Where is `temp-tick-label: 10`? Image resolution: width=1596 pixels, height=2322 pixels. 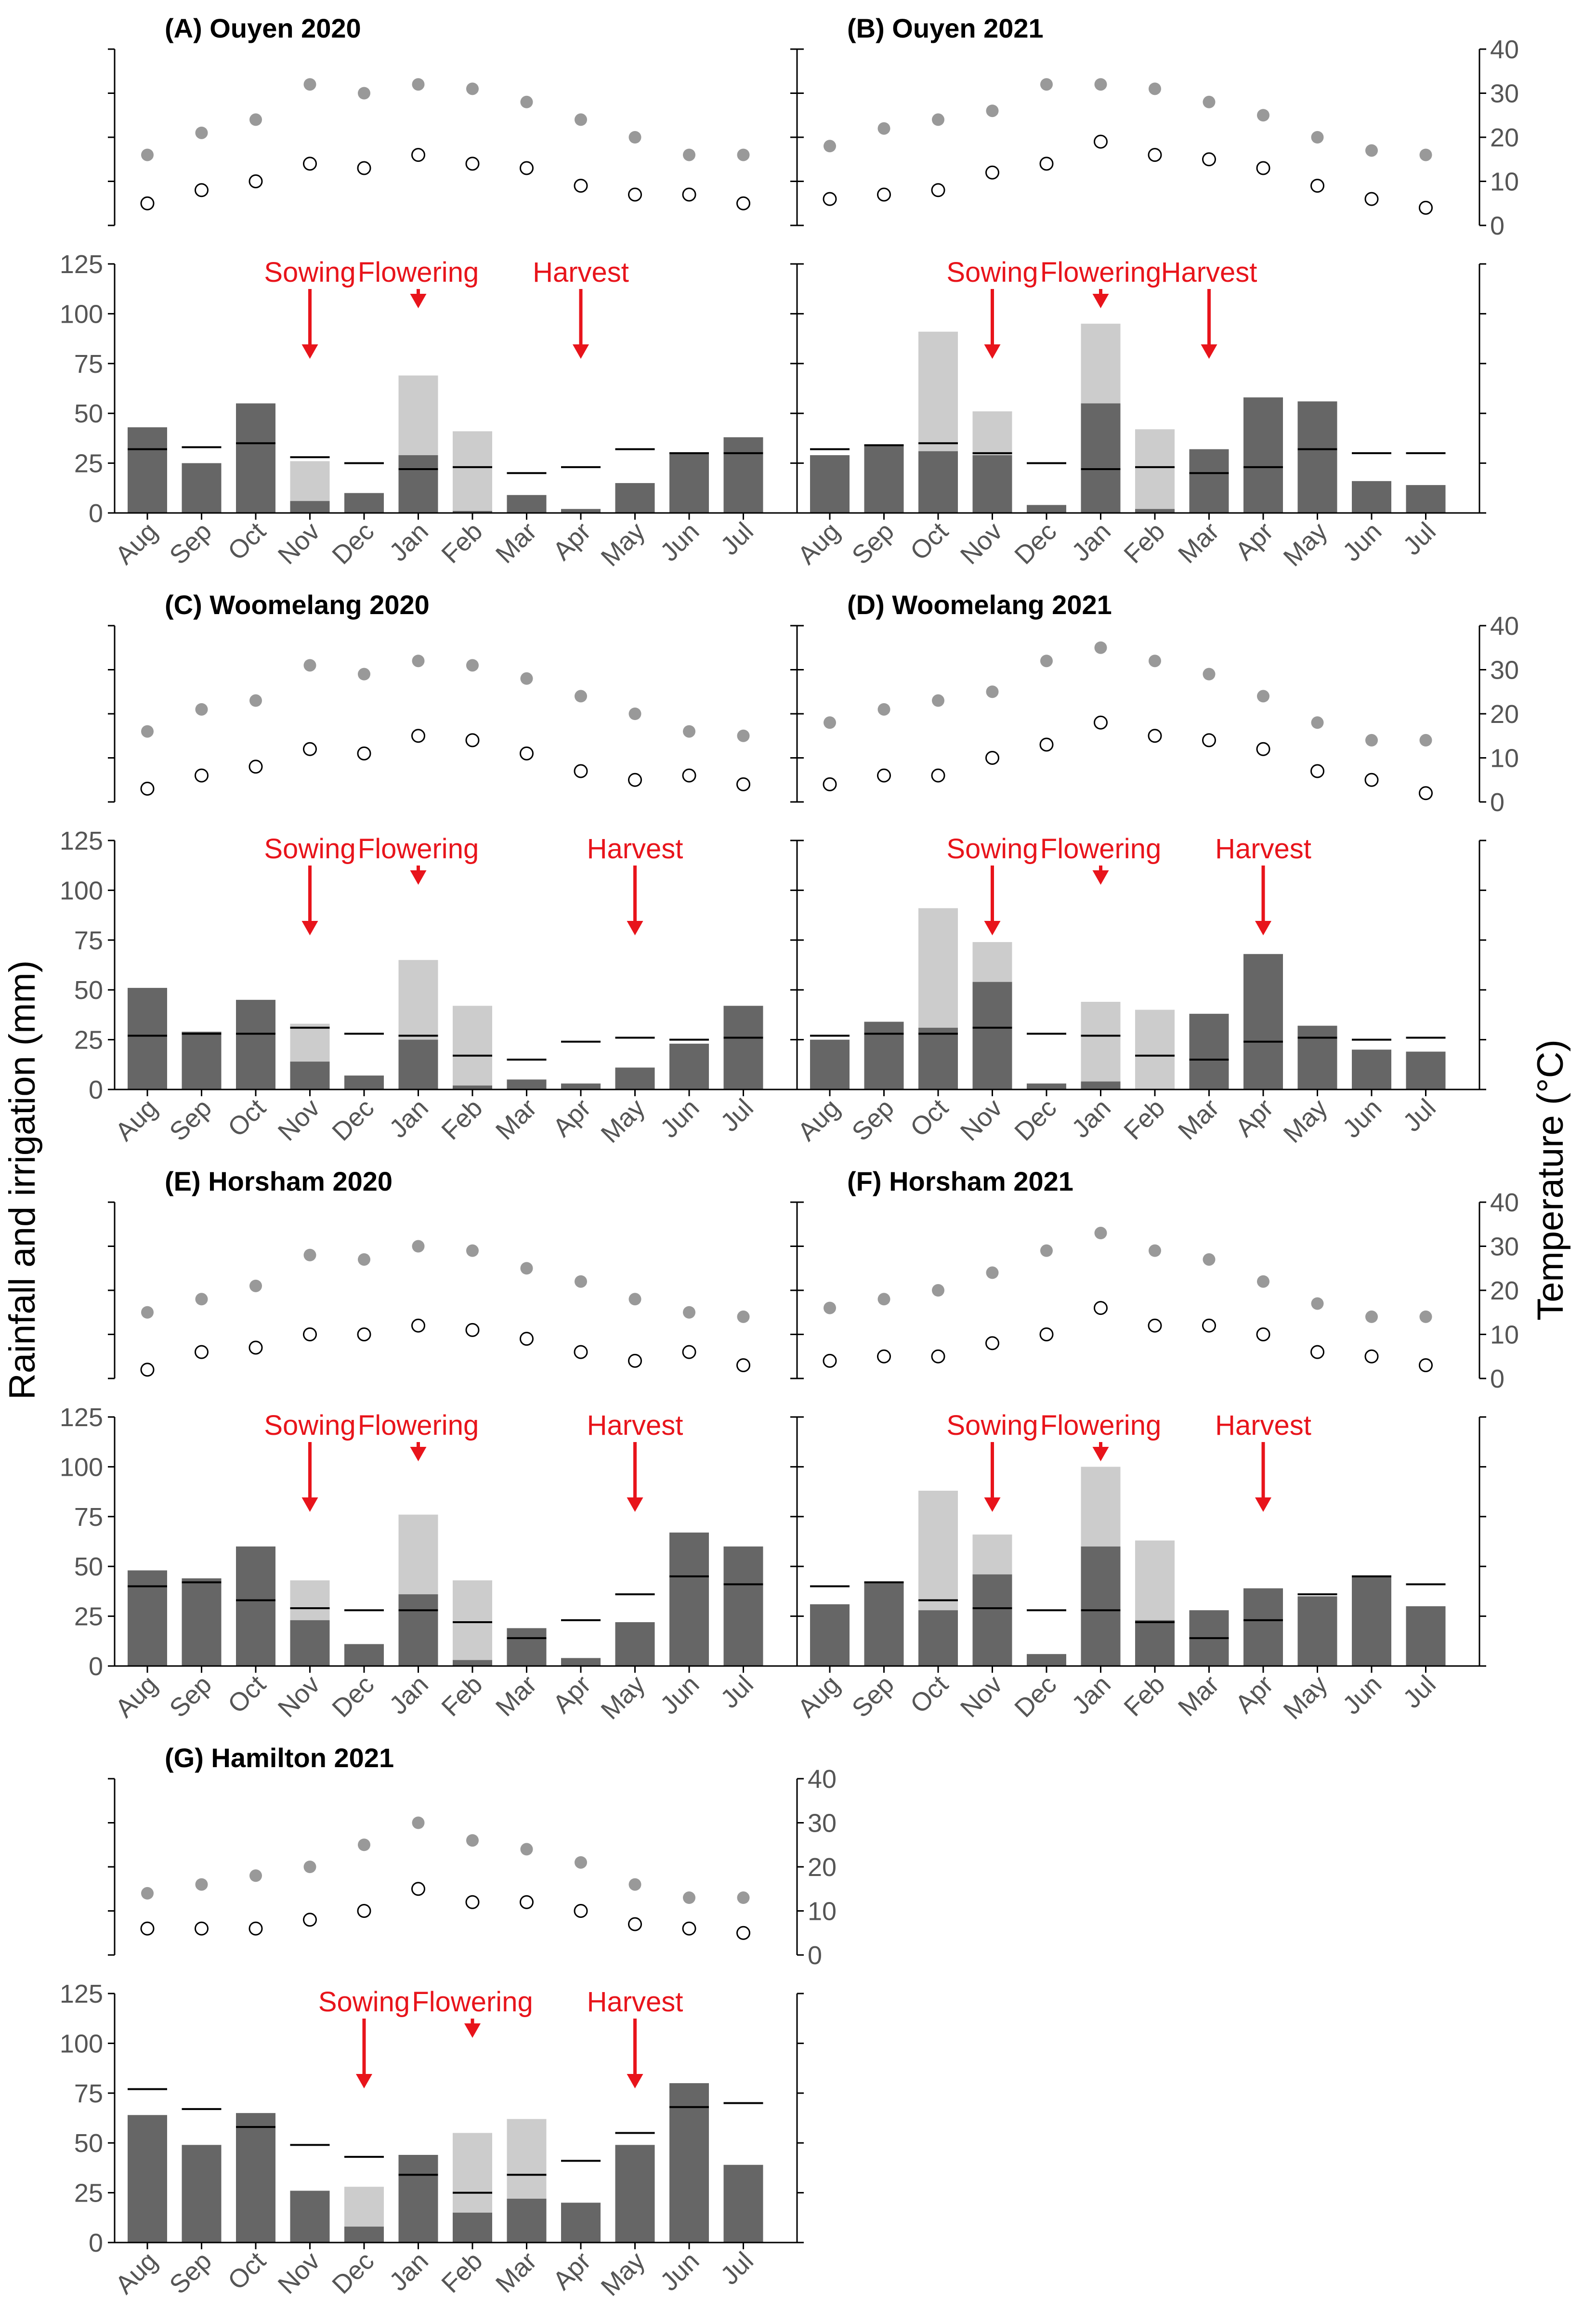 temp-tick-label: 10 is located at coordinates (1504, 182).